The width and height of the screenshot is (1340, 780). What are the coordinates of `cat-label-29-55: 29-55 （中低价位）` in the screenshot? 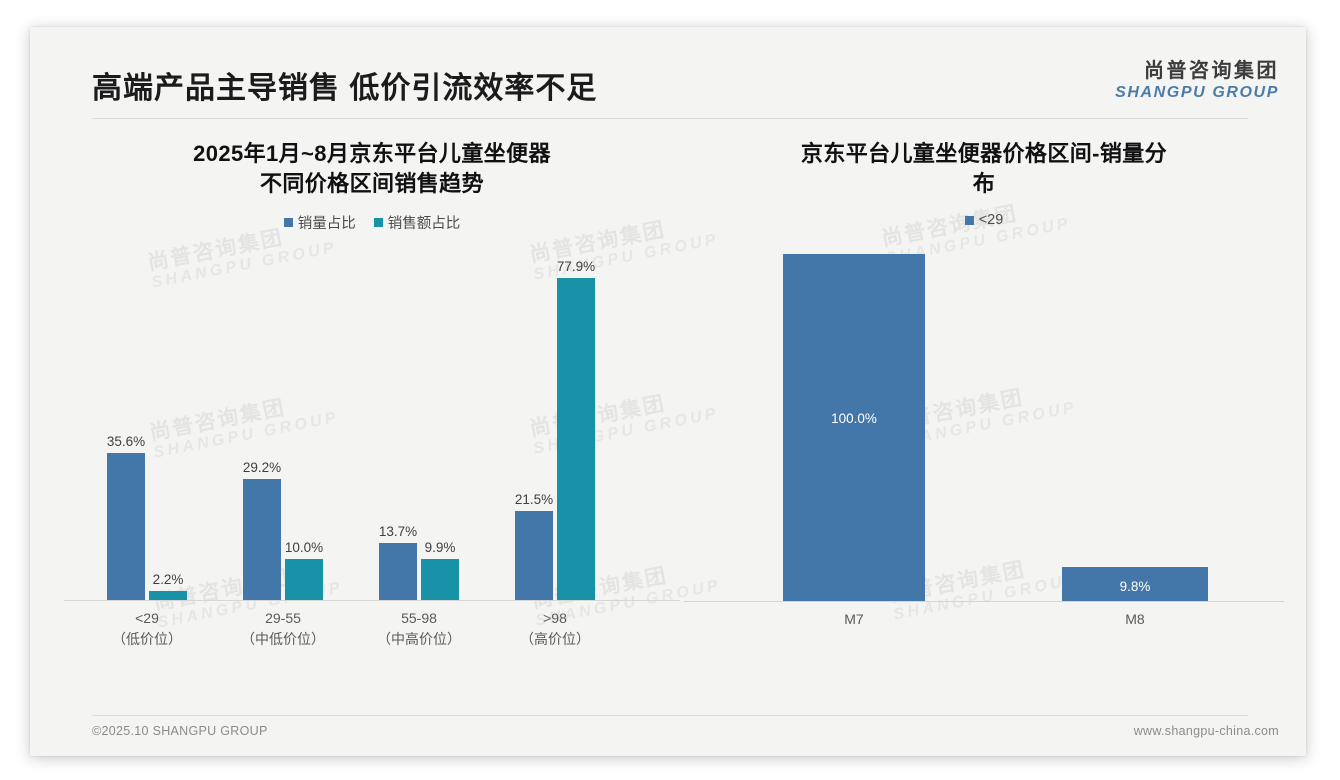 It's located at (283, 629).